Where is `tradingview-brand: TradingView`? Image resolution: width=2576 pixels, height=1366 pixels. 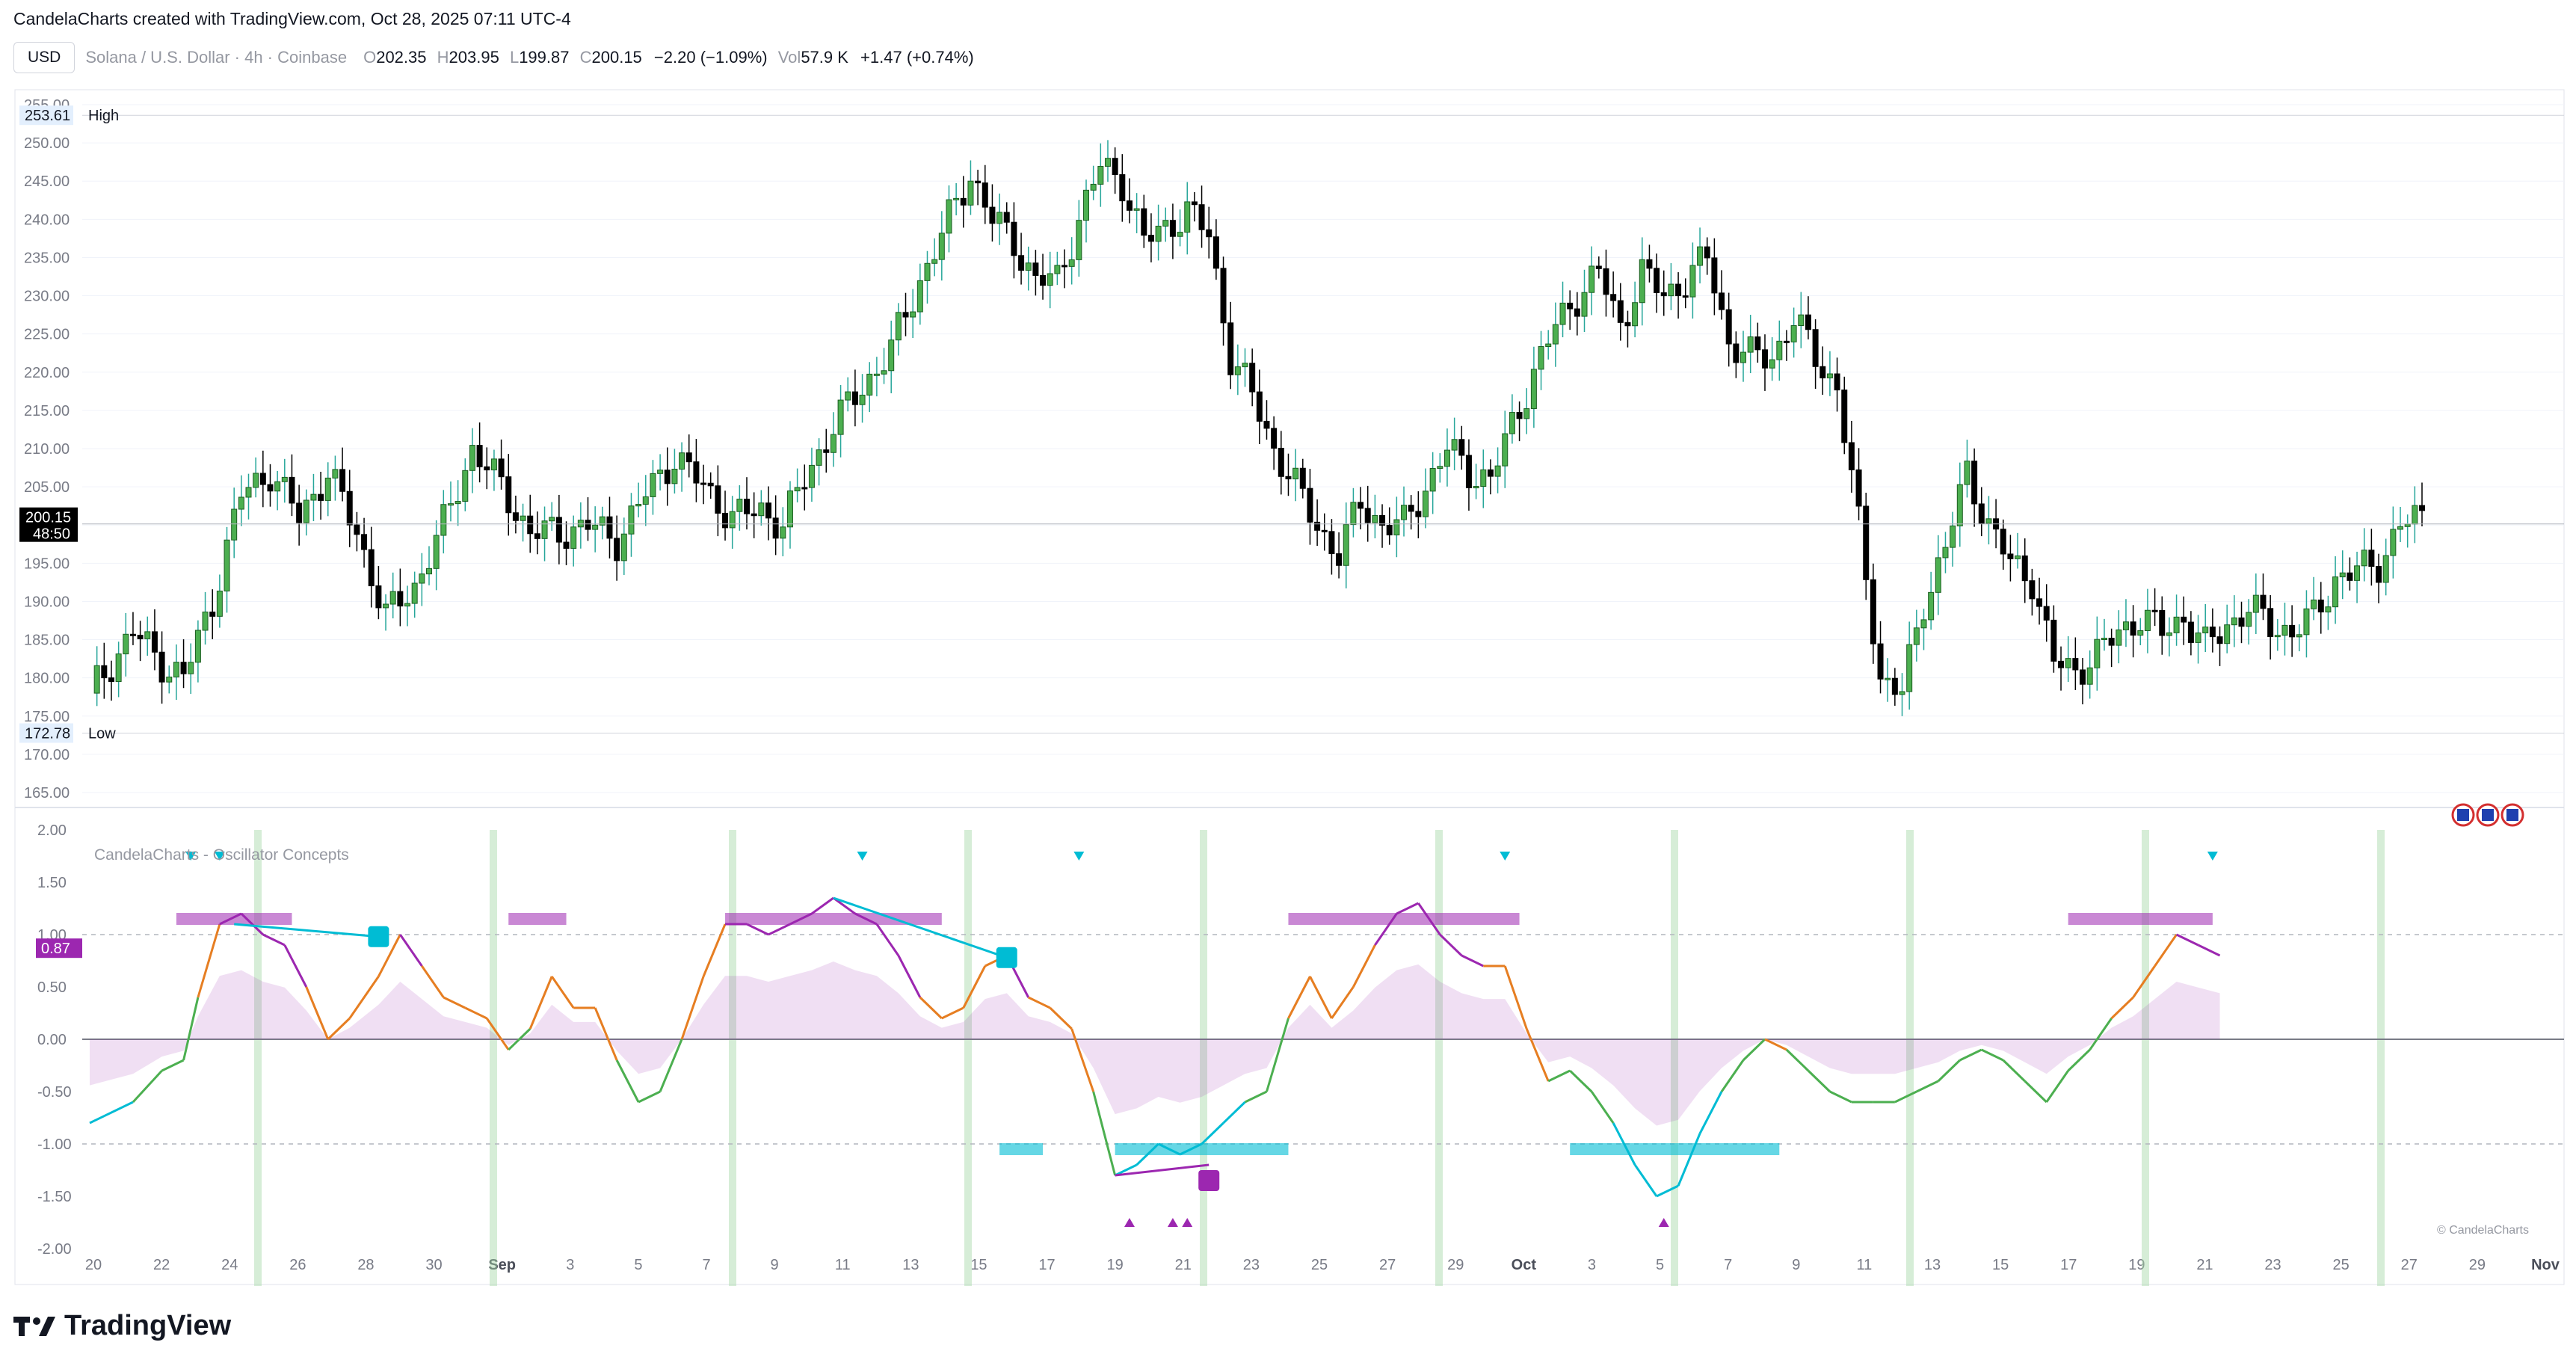 tradingview-brand: TradingView is located at coordinates (122, 1326).